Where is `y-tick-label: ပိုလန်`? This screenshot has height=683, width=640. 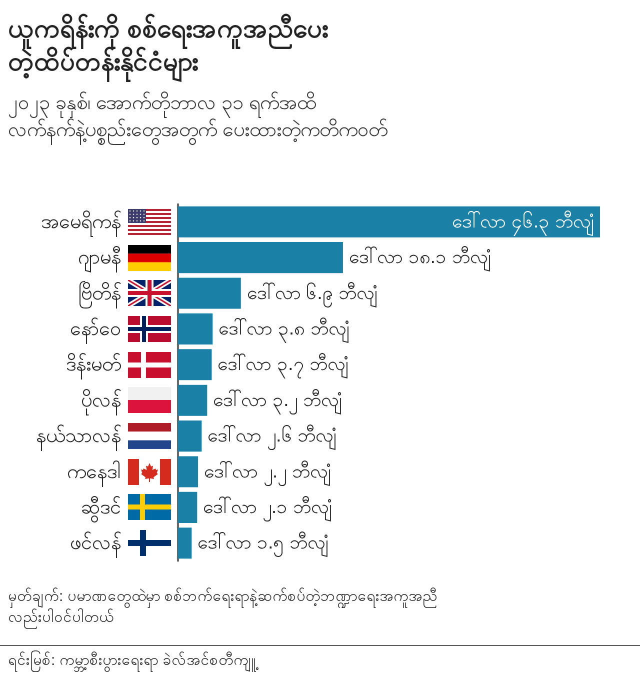
y-tick-label: ပိုလန် is located at coordinates (101, 402).